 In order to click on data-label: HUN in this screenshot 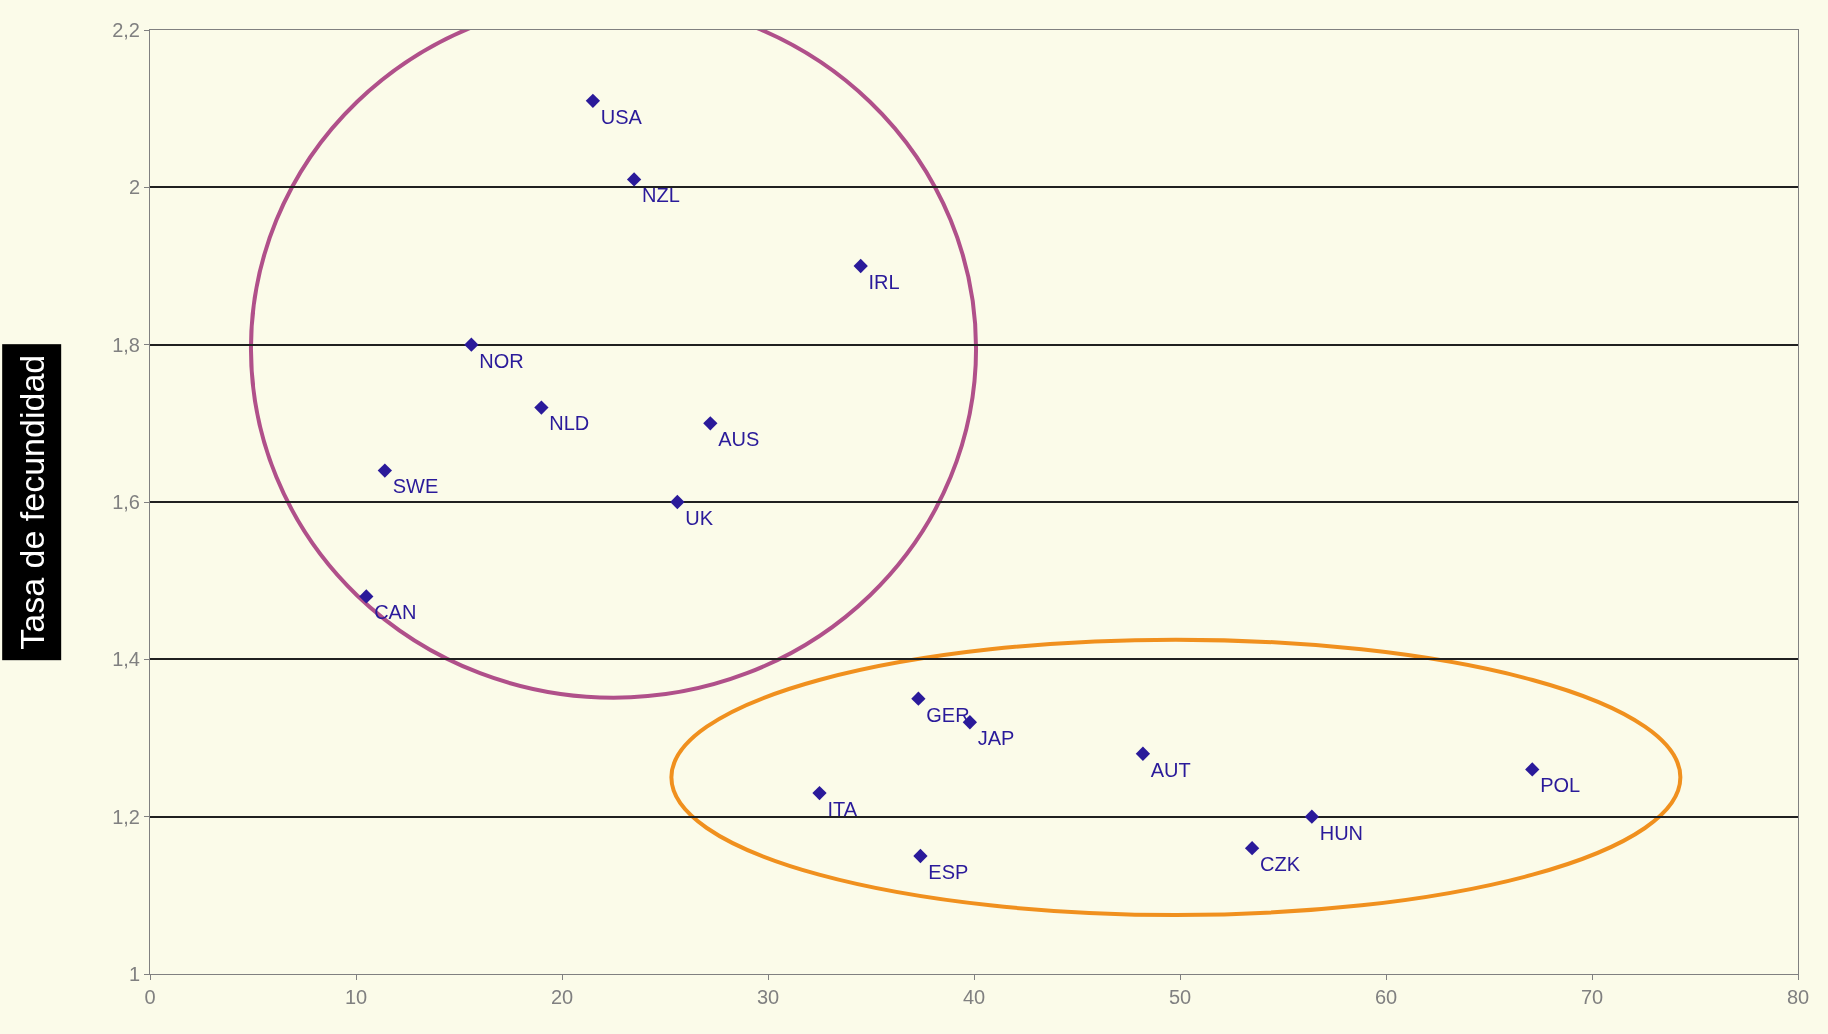, I will do `click(1341, 832)`.